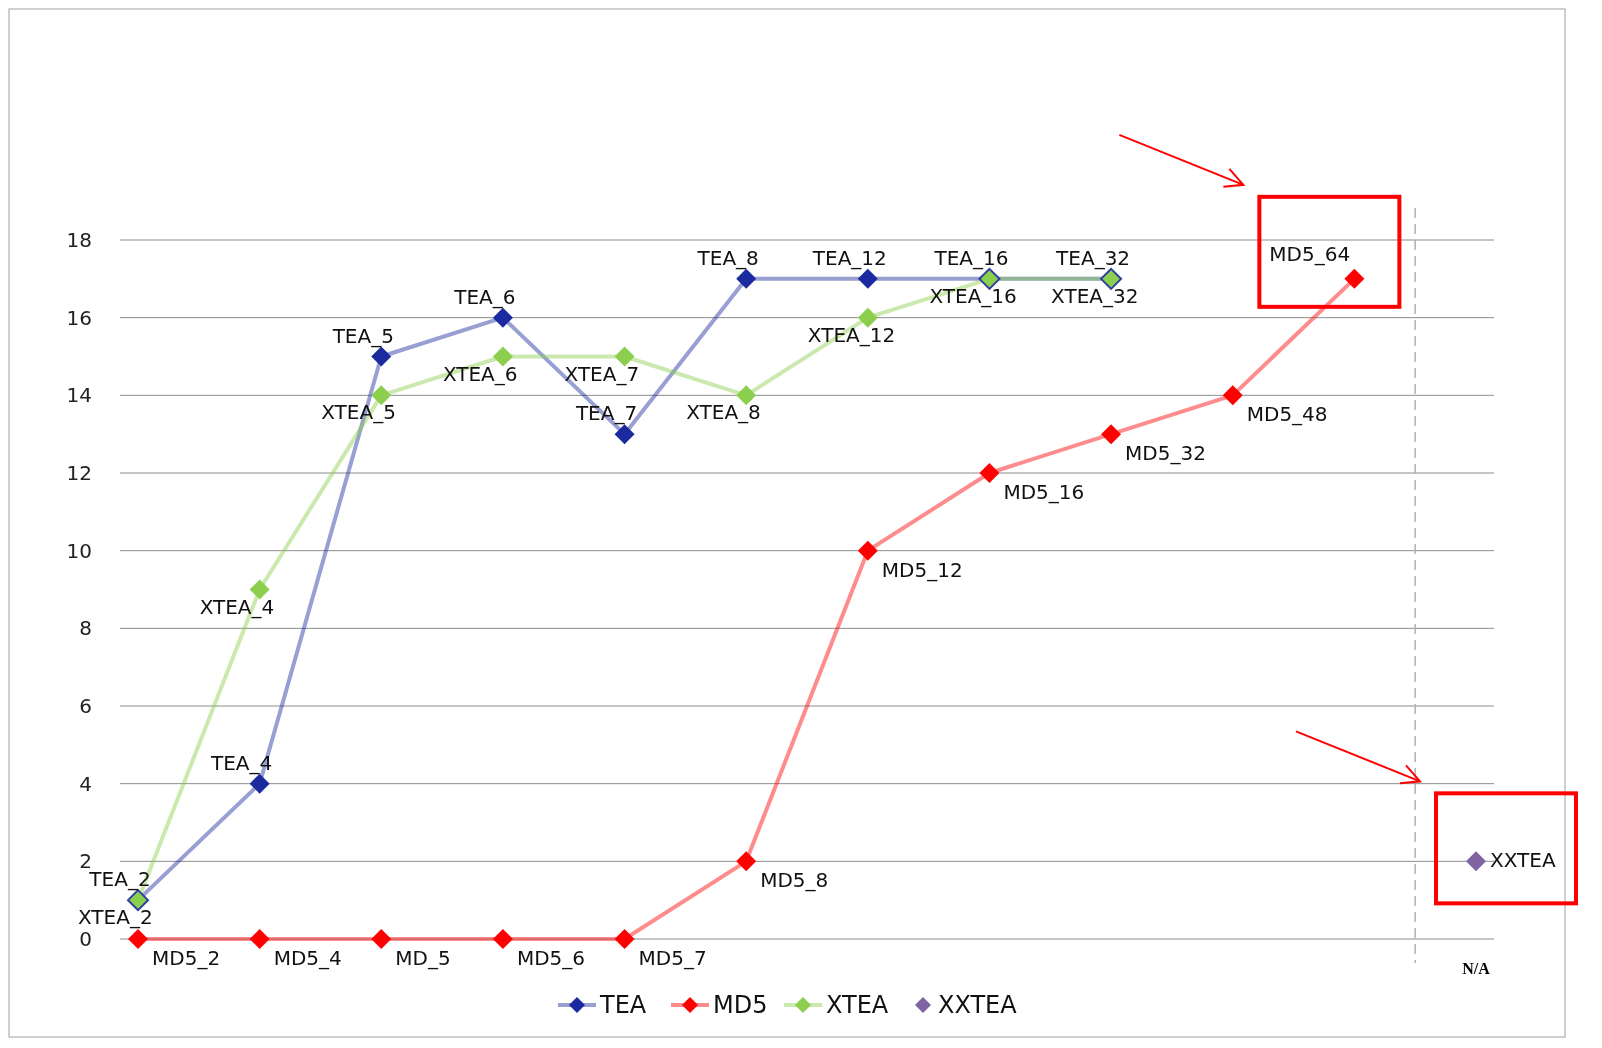 Image resolution: width=1602 pixels, height=1048 pixels. Describe the element at coordinates (237, 606) in the screenshot. I see `annotation: XTEA_4` at that location.